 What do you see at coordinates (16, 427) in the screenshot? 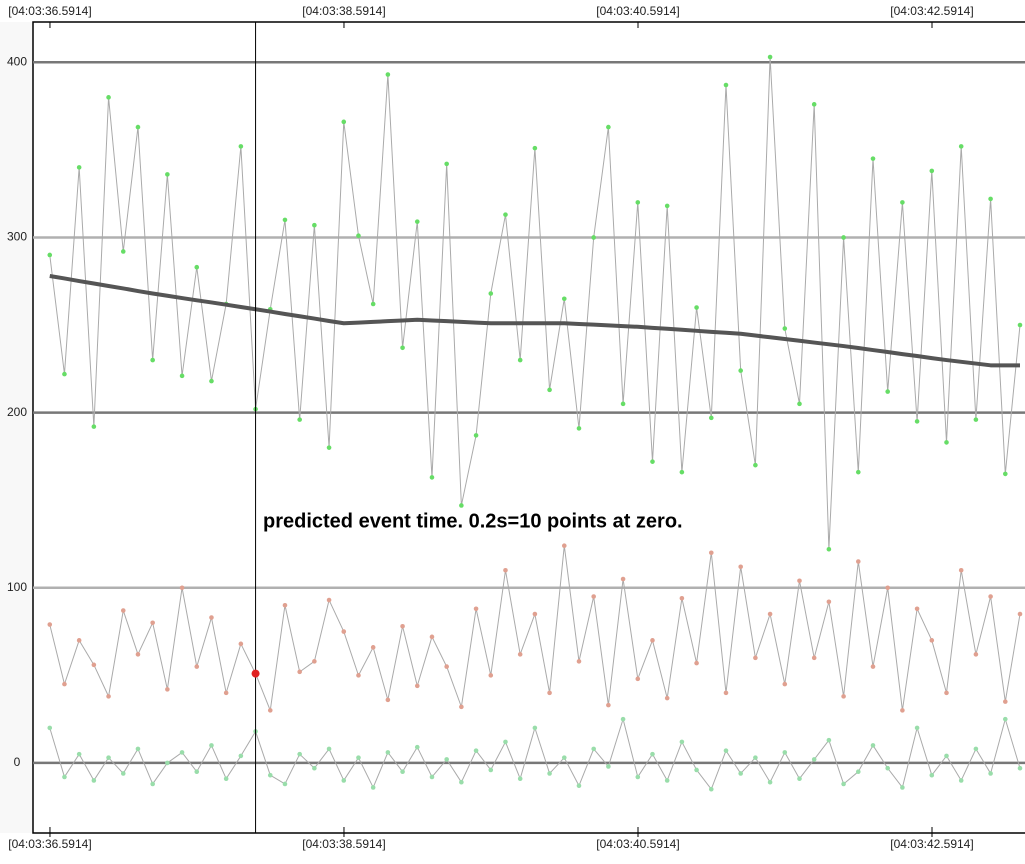
I see `axis-strip` at bounding box center [16, 427].